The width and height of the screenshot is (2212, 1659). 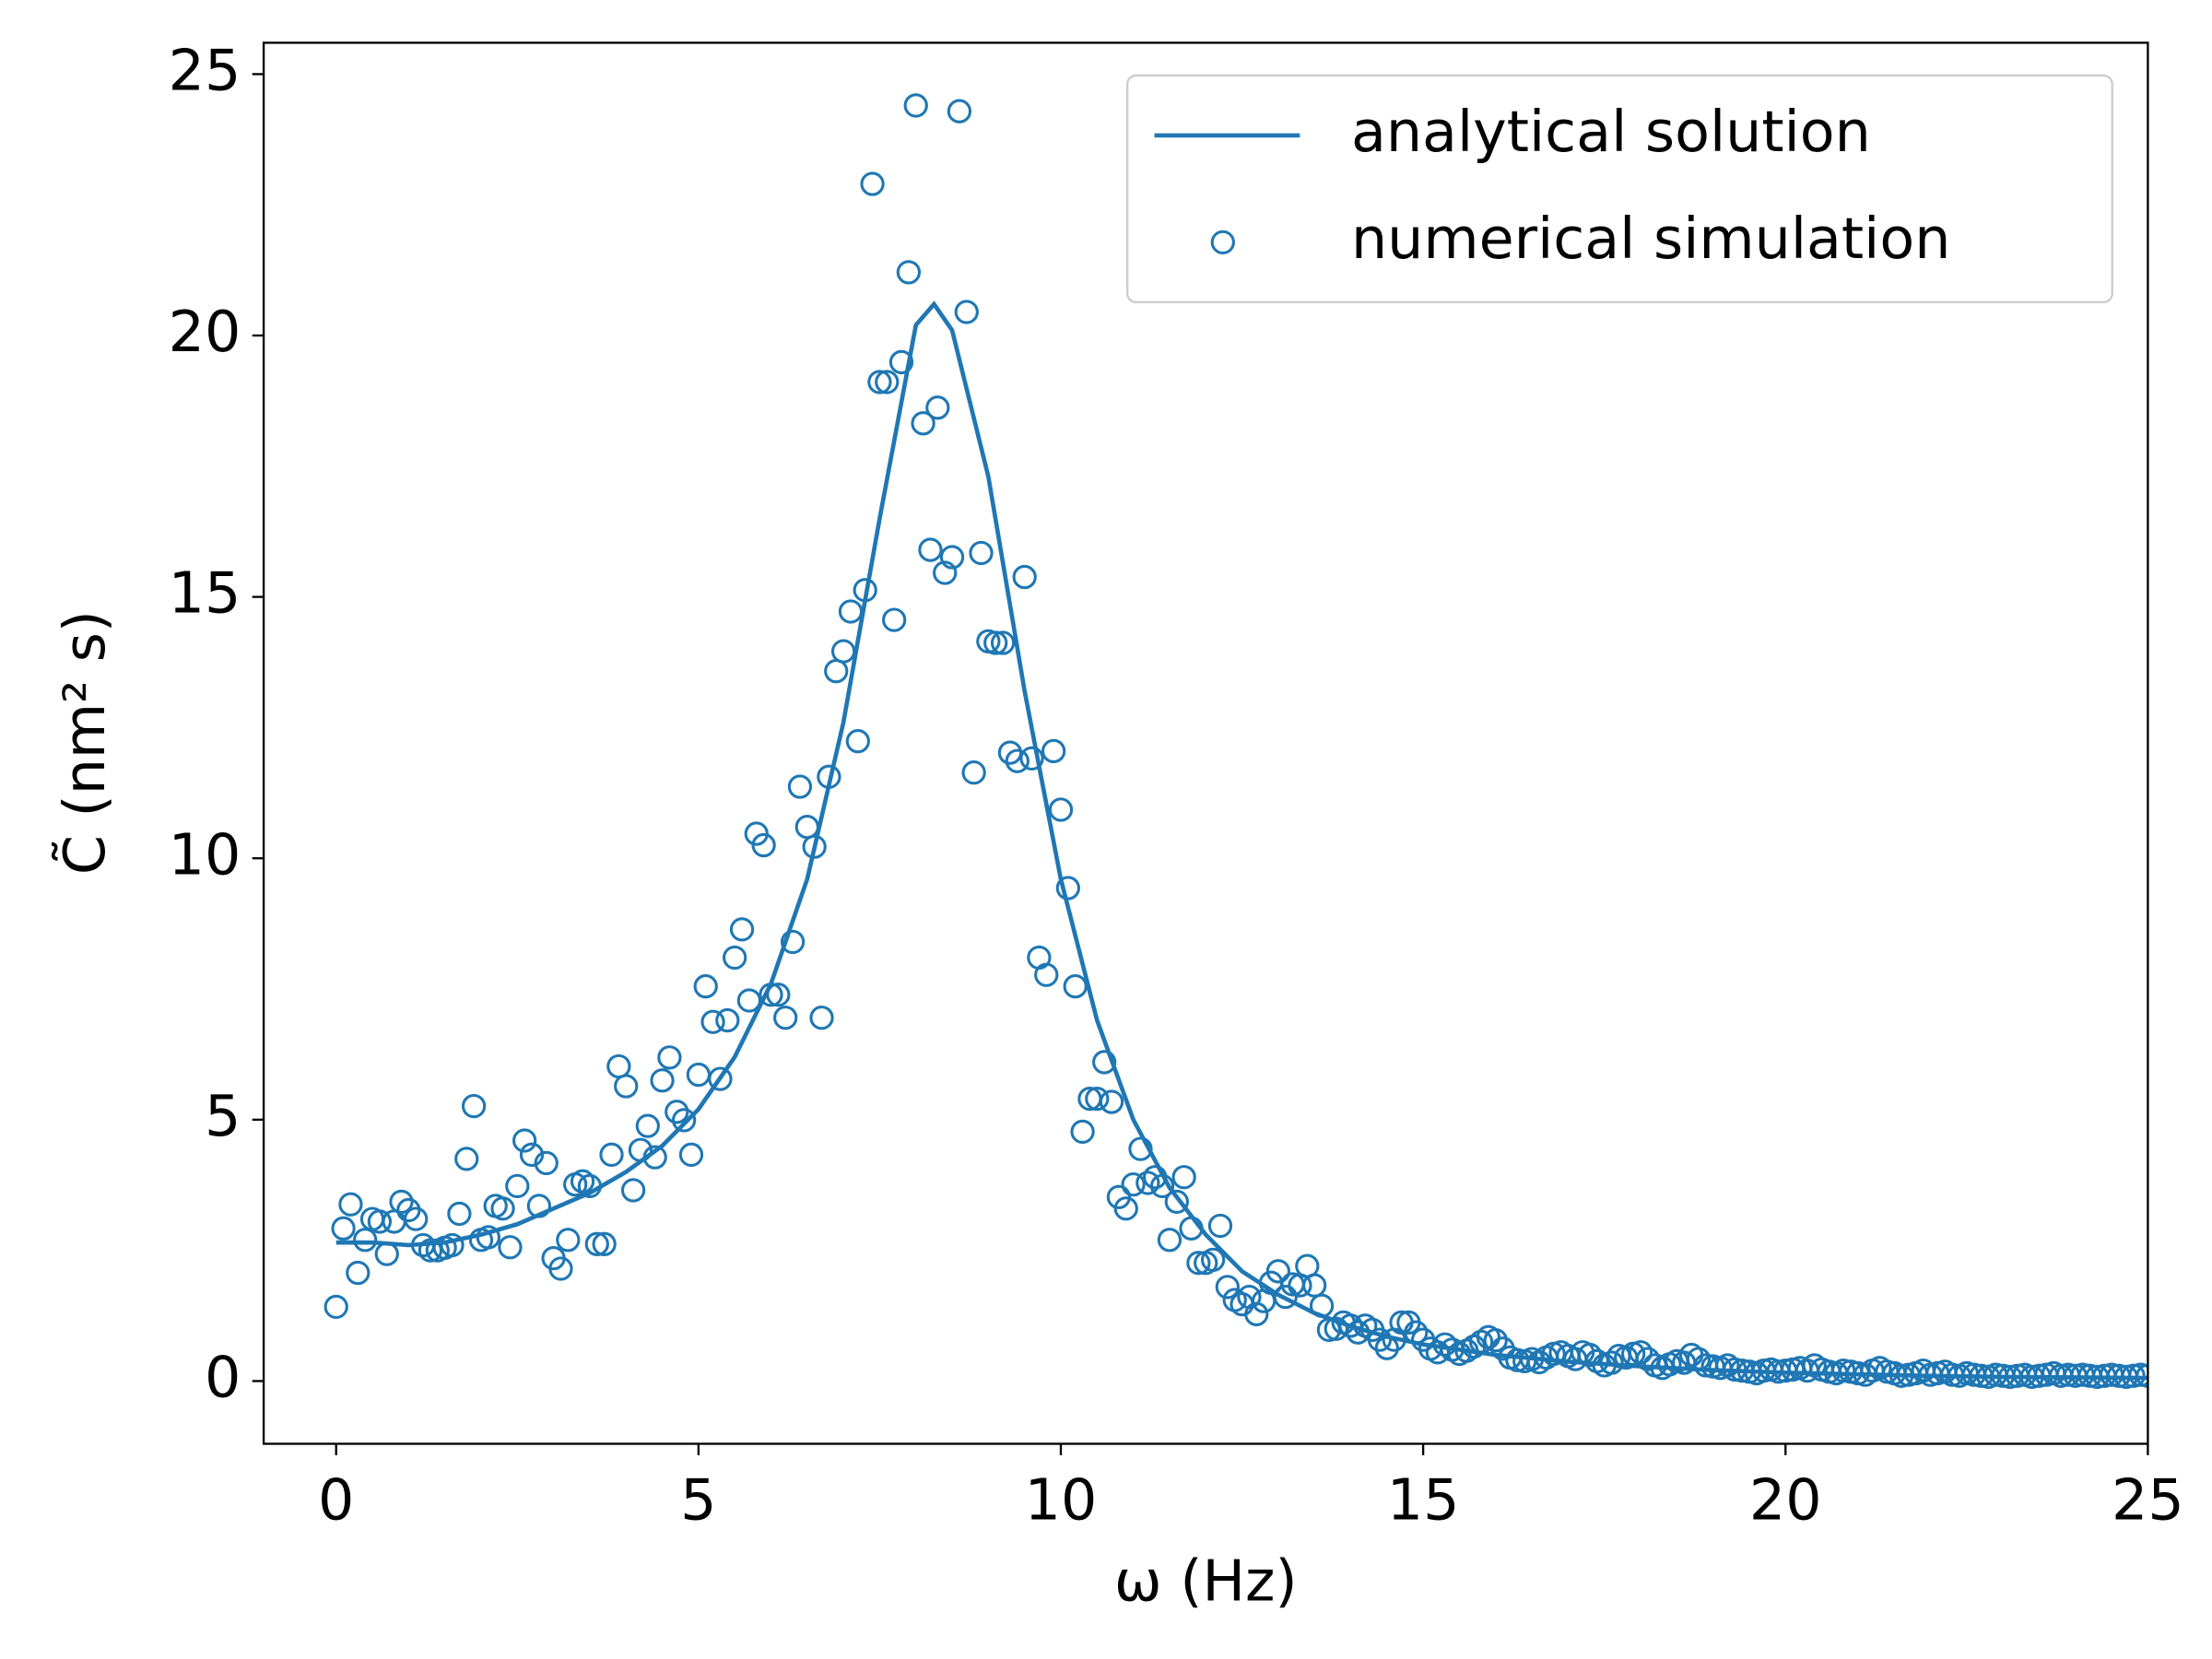 What do you see at coordinates (205, 854) in the screenshot?
I see `y-tick-label: 10` at bounding box center [205, 854].